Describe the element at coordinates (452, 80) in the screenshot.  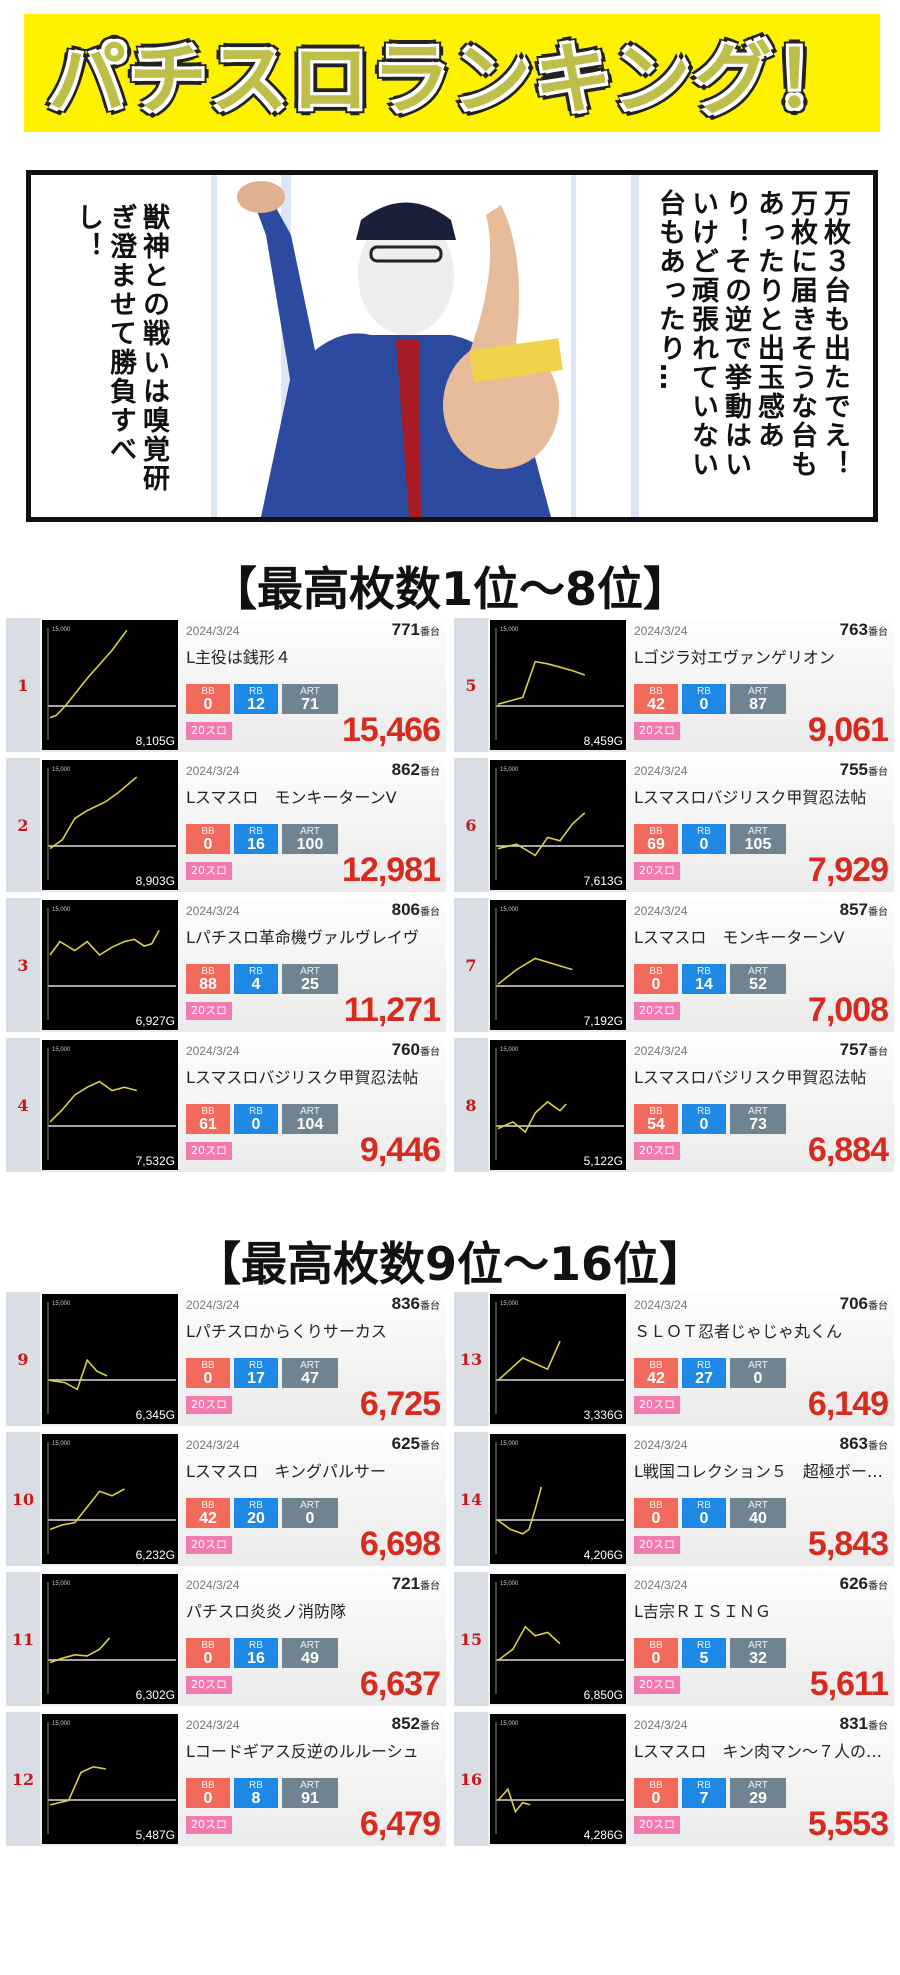
I see `banner-title: パチスロランキング！` at that location.